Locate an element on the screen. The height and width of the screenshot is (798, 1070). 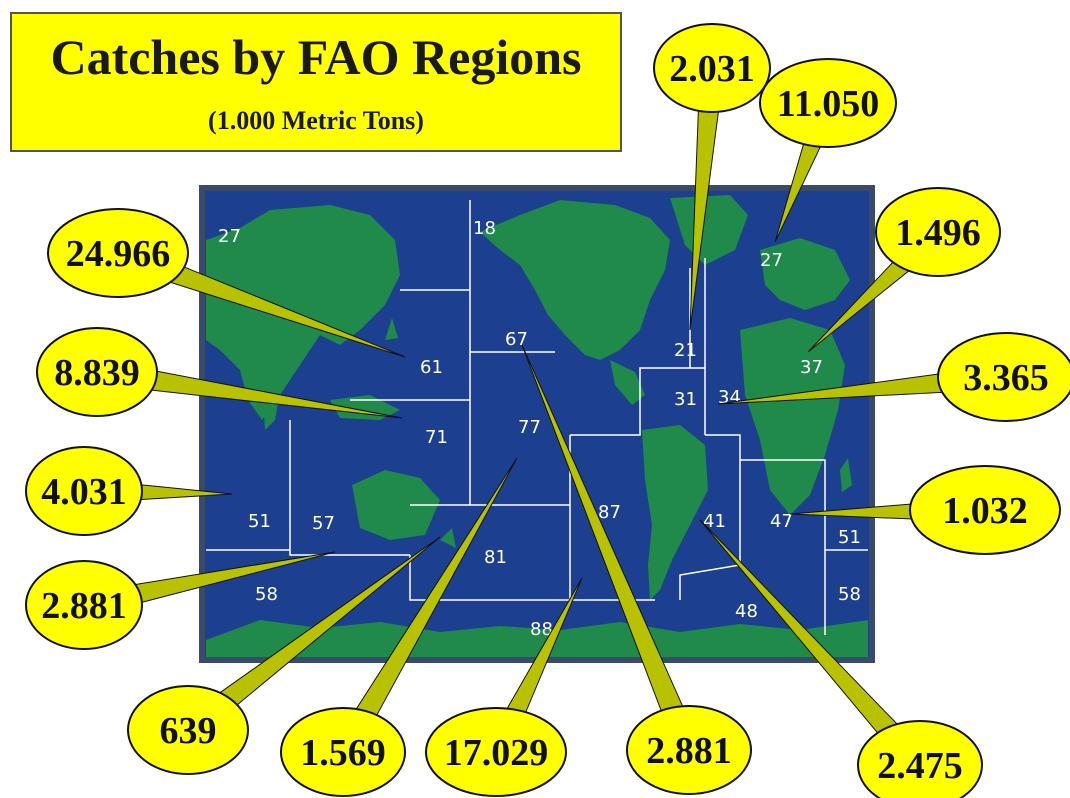
landmass-indonesia is located at coordinates (365, 407).